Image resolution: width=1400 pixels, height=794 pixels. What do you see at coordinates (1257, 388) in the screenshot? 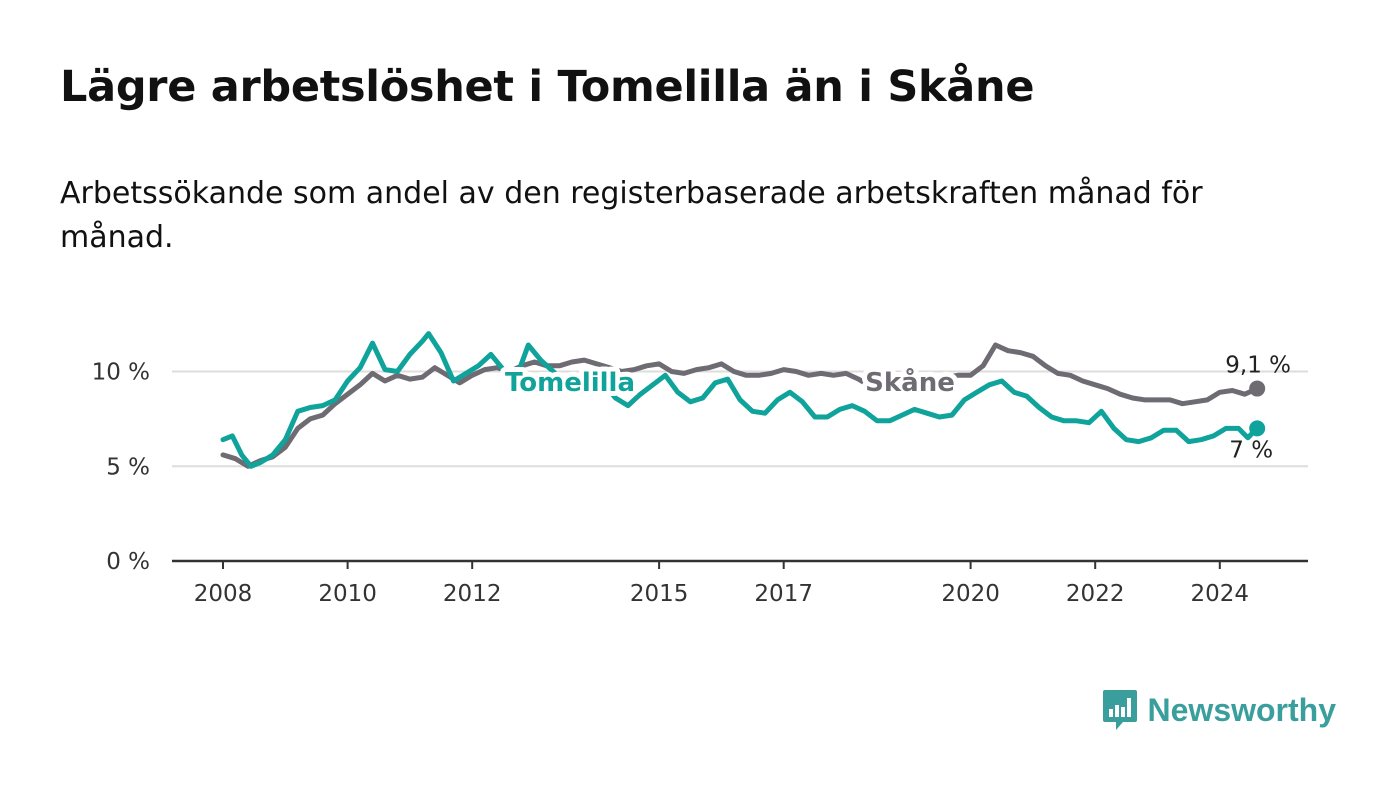
I see `skane-end-dot` at bounding box center [1257, 388].